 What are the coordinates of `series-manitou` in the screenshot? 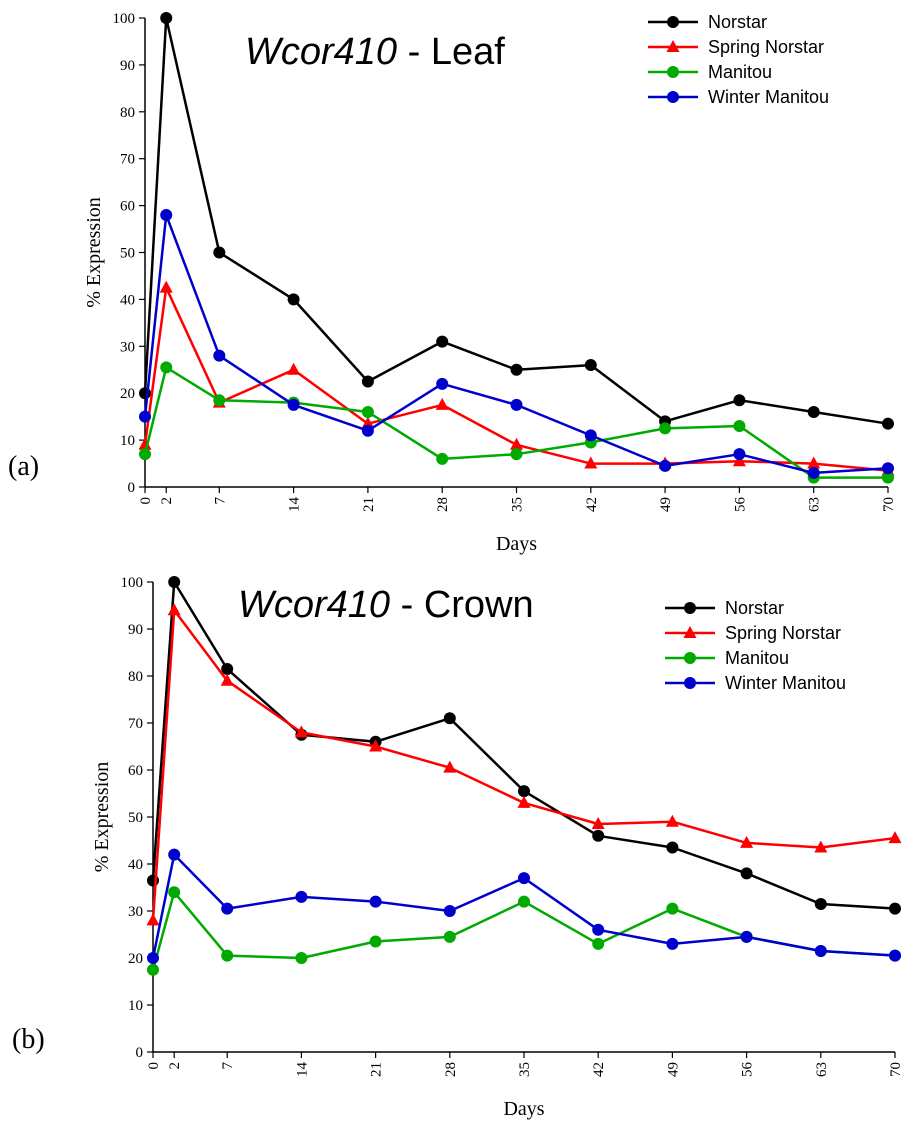 It's located at (524, 931).